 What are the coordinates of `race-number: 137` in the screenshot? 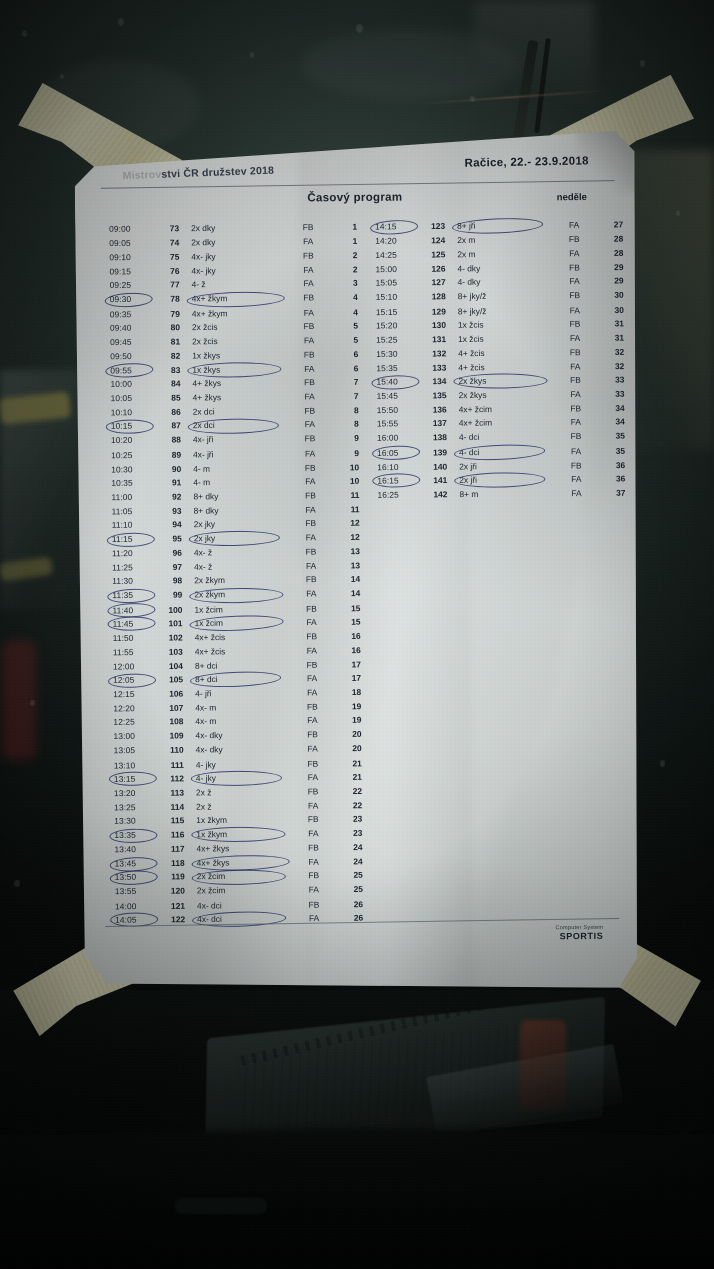 It's located at (439, 423).